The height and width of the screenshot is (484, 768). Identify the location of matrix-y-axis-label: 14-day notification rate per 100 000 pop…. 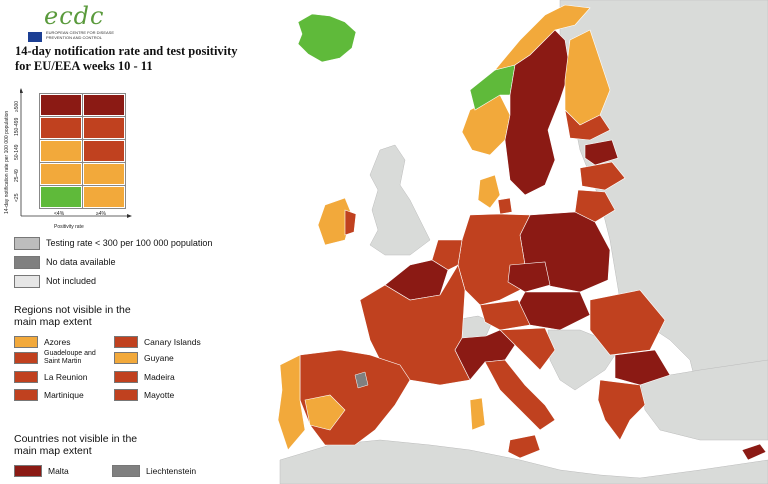
(7, 162).